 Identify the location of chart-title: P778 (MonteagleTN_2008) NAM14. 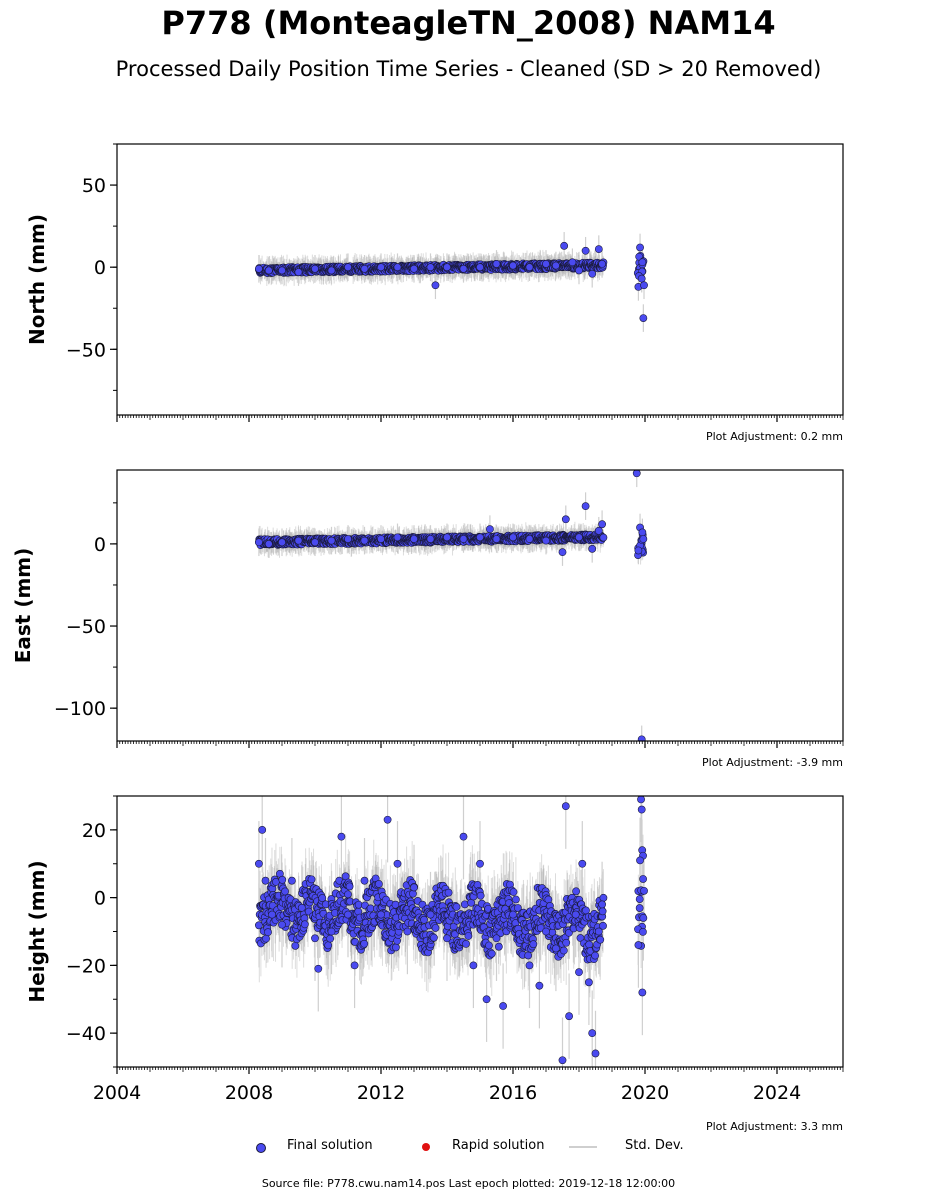
(468, 23).